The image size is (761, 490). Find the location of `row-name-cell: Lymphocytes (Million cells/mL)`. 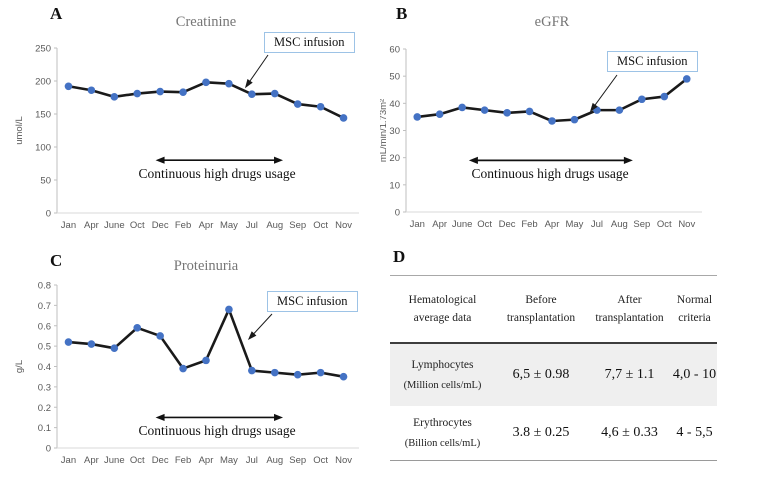

row-name-cell: Lymphocytes (Million cells/mL) is located at coordinates (442, 375).